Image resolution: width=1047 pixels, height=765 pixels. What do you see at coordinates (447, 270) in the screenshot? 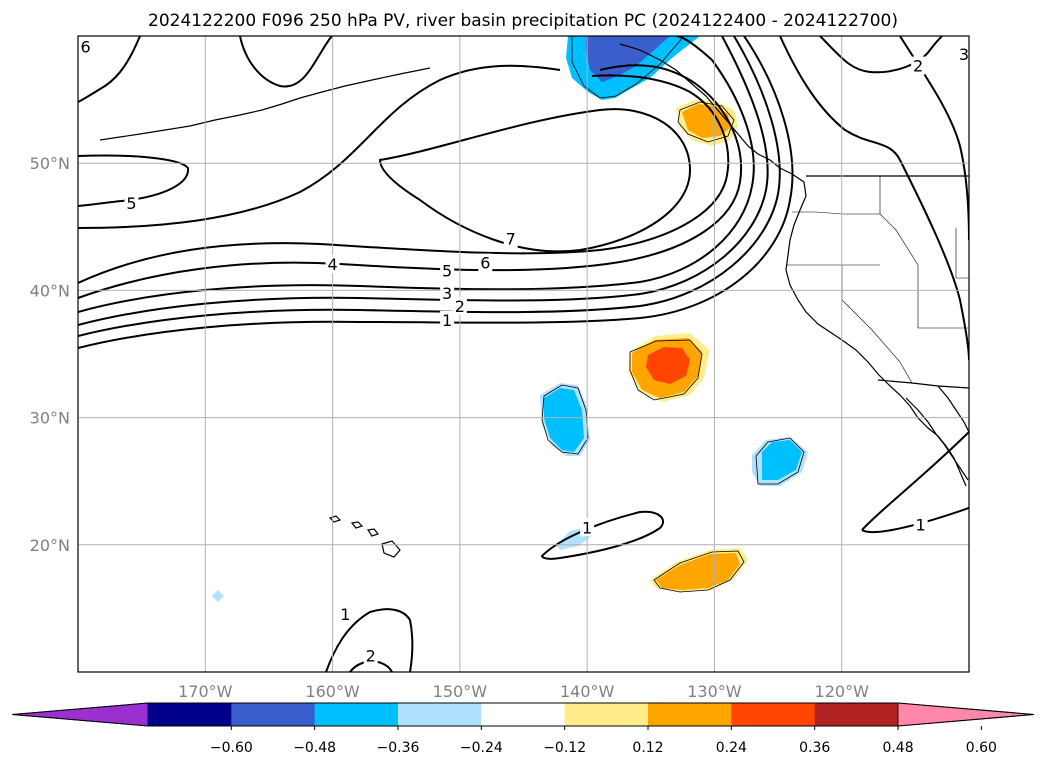
I see `contour-label: 5` at bounding box center [447, 270].